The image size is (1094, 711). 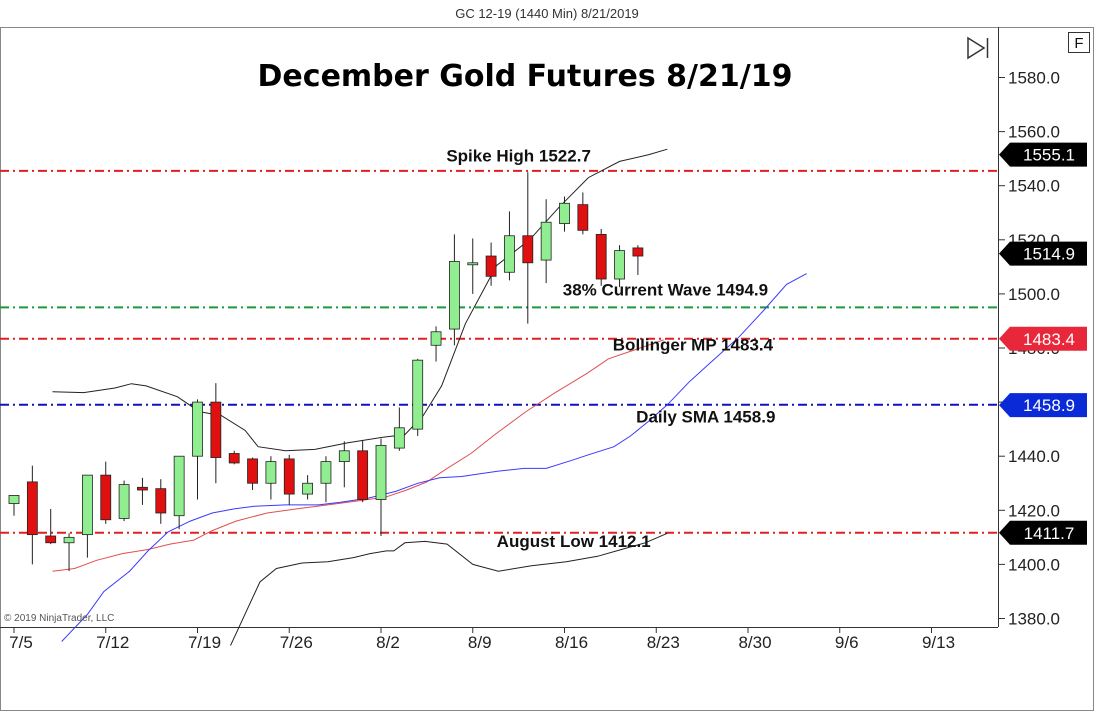 I want to click on chart-title: December Gold Futures 8/21/19, so click(x=525, y=76).